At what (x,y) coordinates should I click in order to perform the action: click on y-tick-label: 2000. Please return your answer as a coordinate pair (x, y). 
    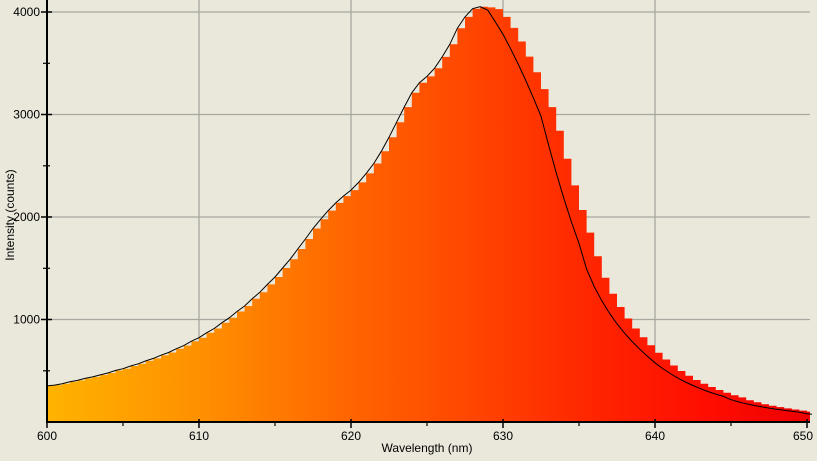
    Looking at the image, I should click on (26, 217).